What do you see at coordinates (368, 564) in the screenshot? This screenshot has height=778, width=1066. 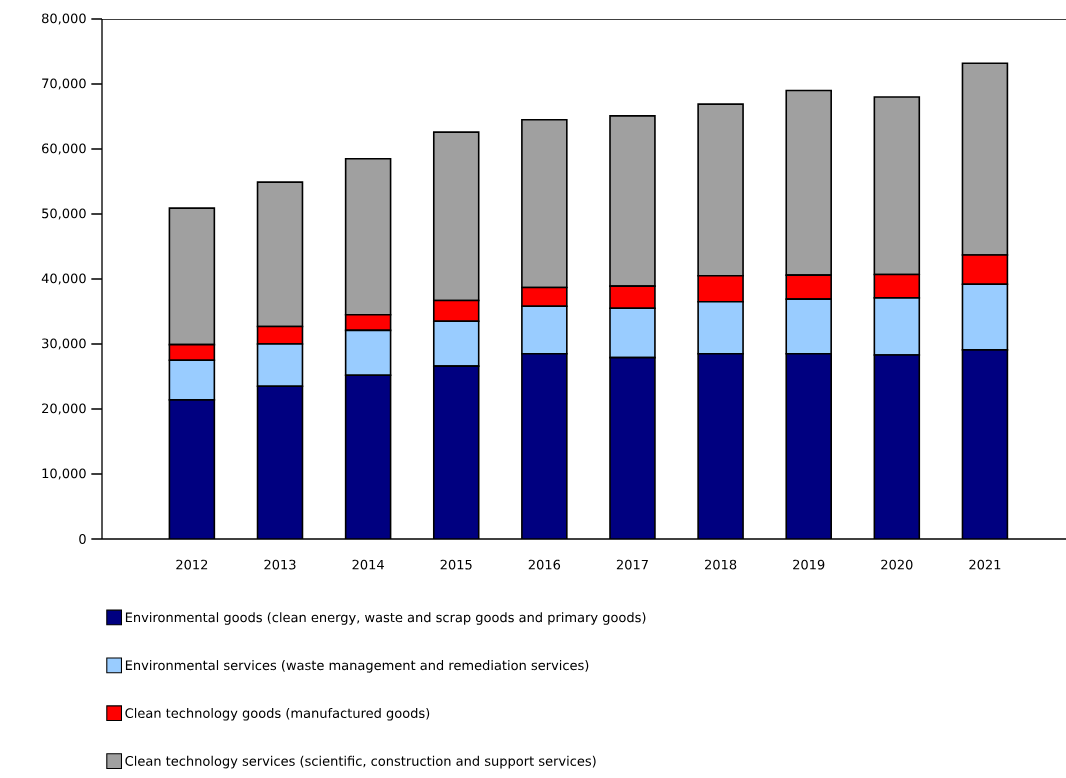 I see `x-tick-label: 2014` at bounding box center [368, 564].